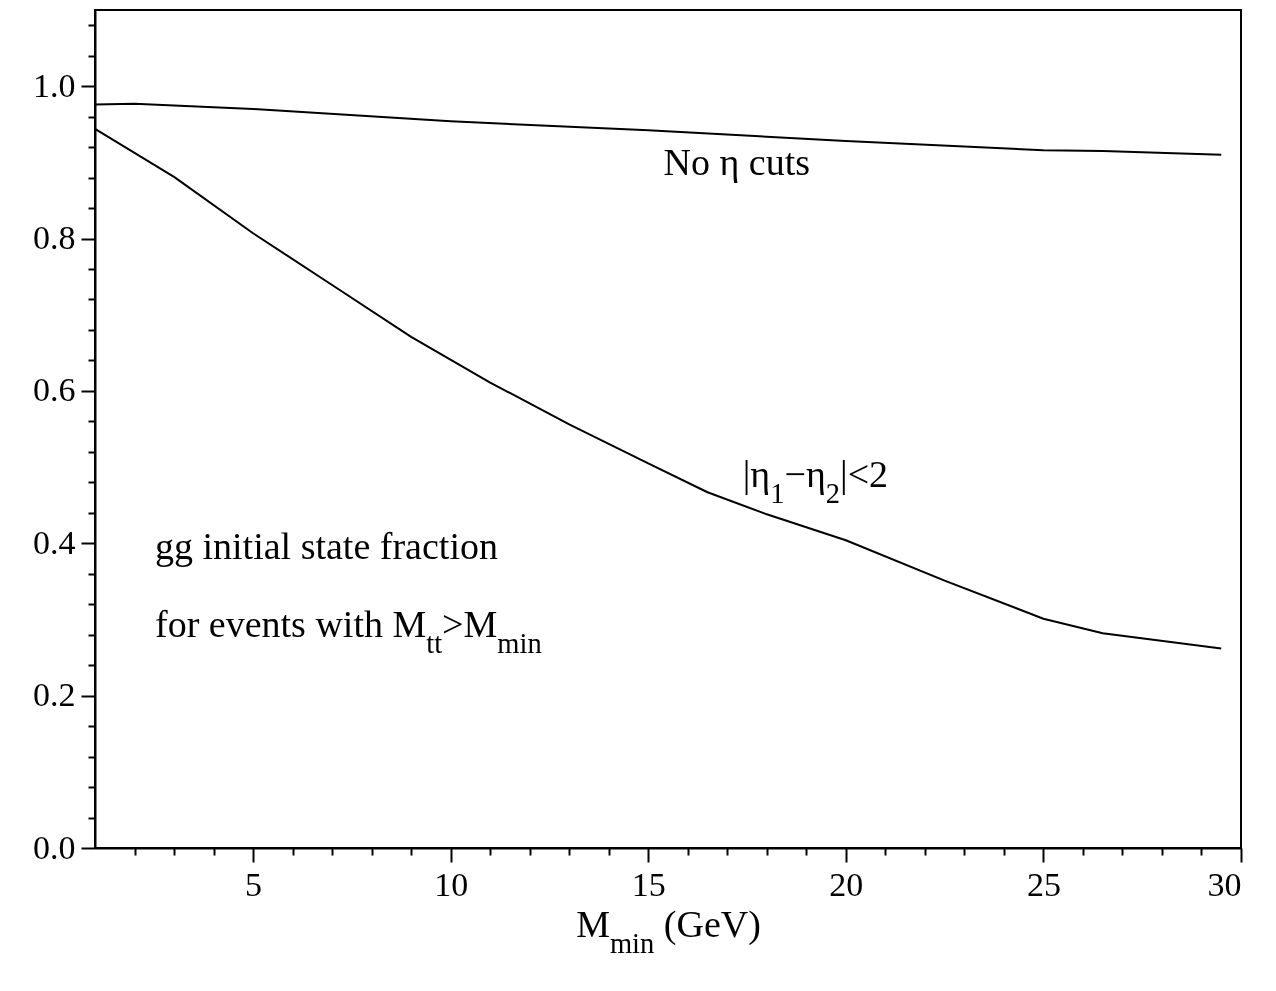  Describe the element at coordinates (326, 546) in the screenshot. I see `annotation: gg initial state fraction` at that location.